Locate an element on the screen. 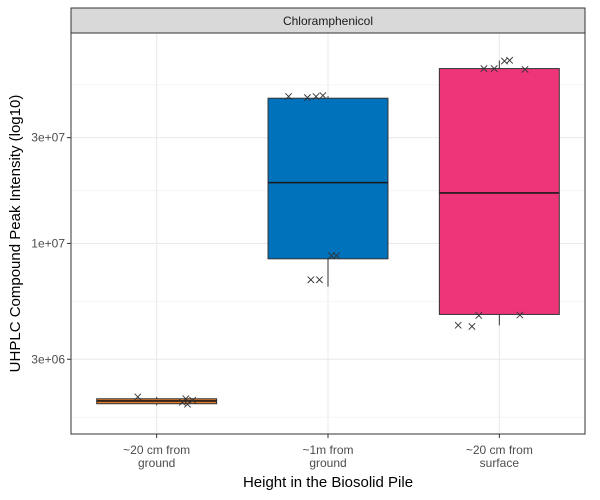 This screenshot has height=500, width=600. facet-label: Chloramphenicol is located at coordinates (328, 21).